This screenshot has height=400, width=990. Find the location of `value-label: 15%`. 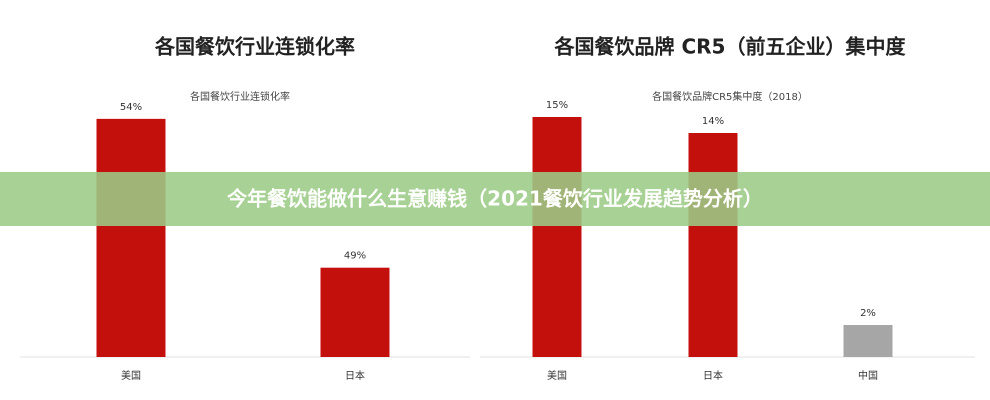

value-label: 15% is located at coordinates (557, 105).